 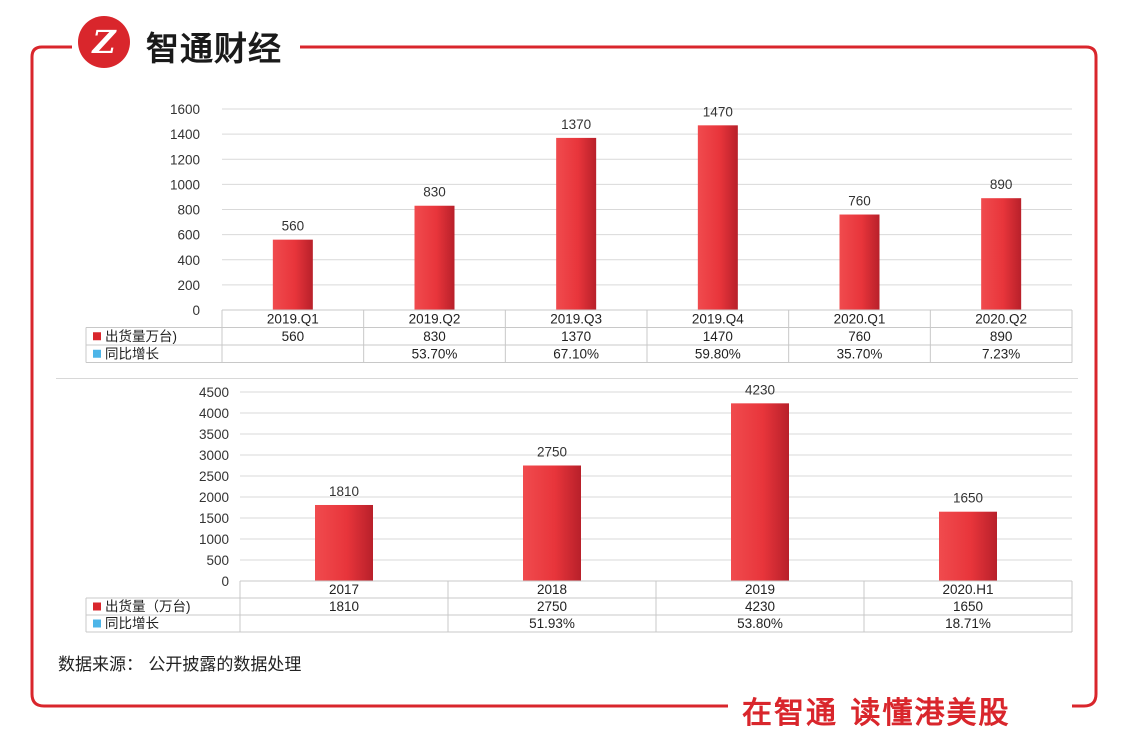 What do you see at coordinates (718, 319) in the screenshot?
I see `x-category-label: 2019.Q4` at bounding box center [718, 319].